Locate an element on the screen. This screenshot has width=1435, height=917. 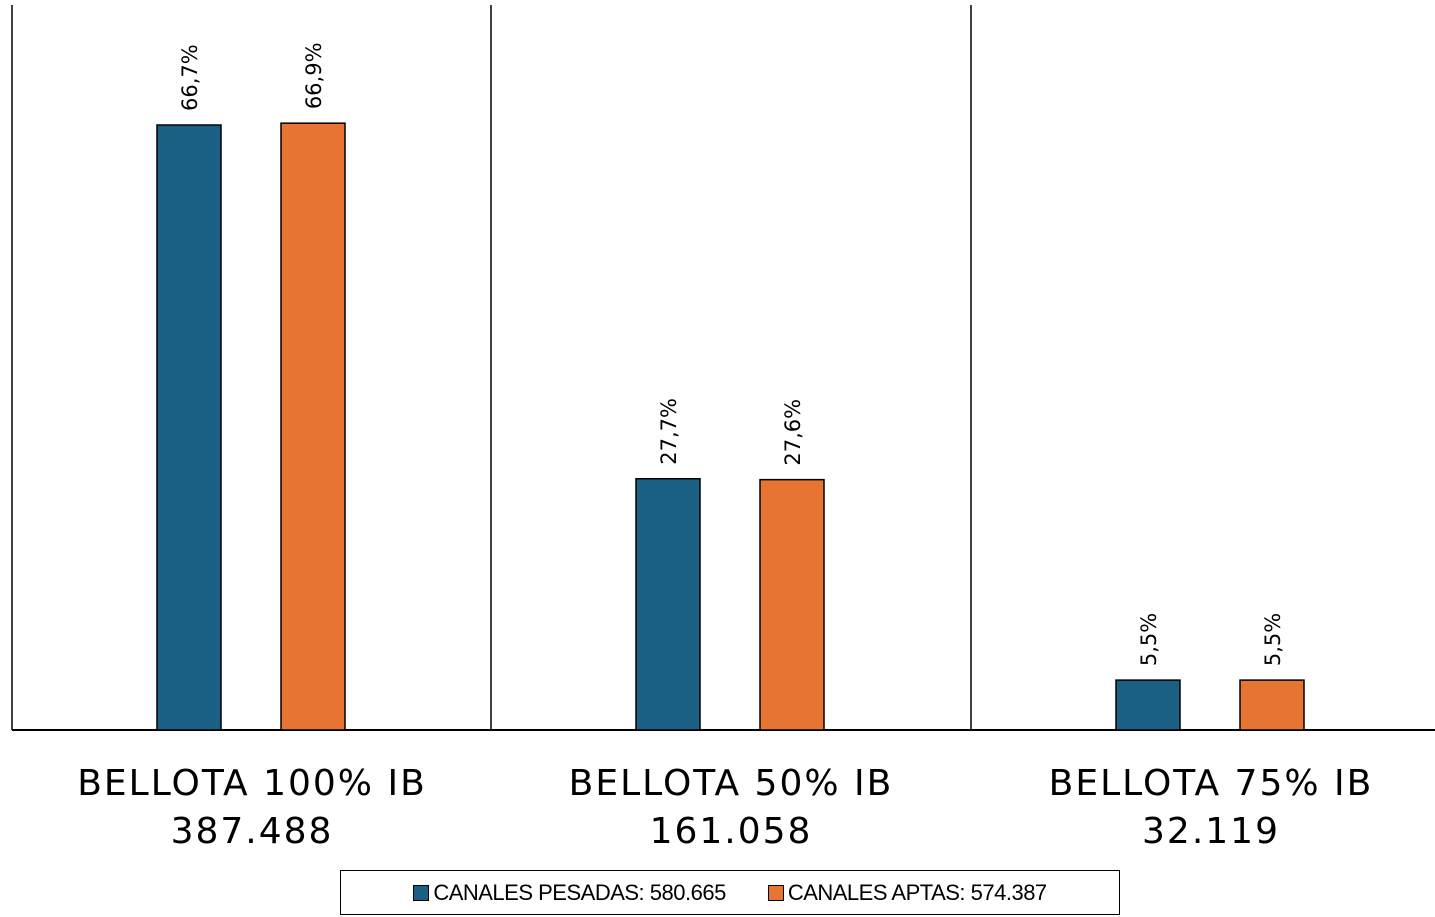
legend-label-pesadas: CANALES PESADAS: 580.665 is located at coordinates (579, 892).